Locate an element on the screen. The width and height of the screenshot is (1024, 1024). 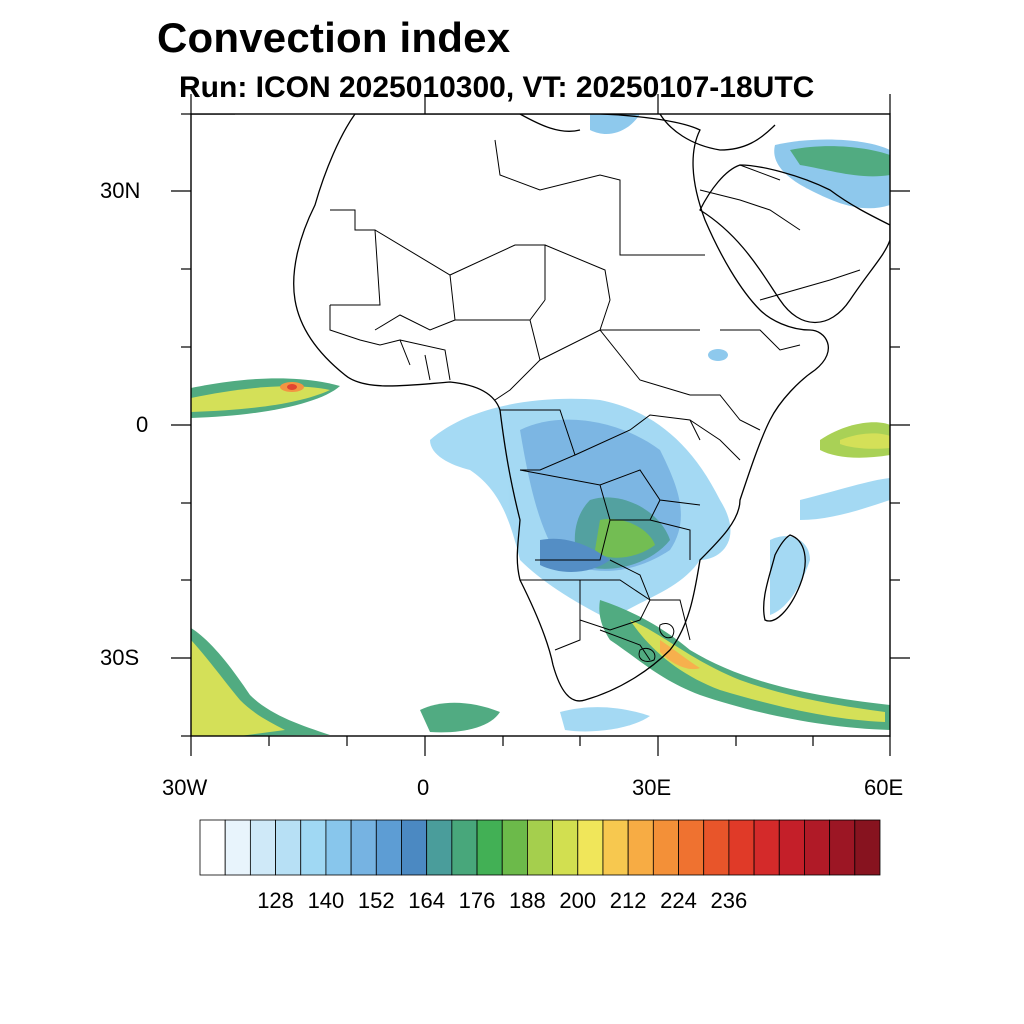
chart-title: Convection index is located at coordinates (334, 37).